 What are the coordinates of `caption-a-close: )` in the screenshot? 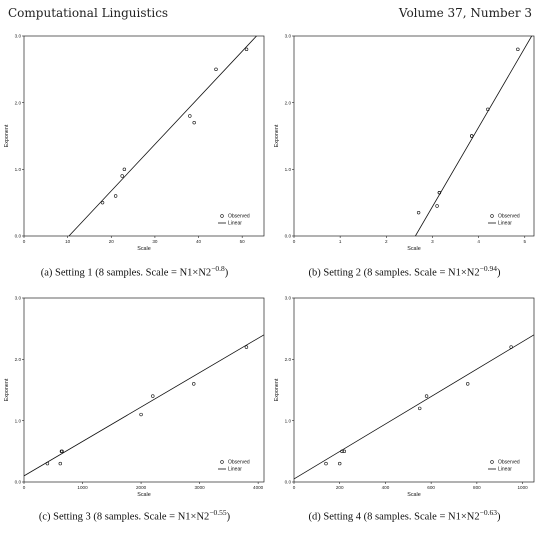 It's located at (226, 273).